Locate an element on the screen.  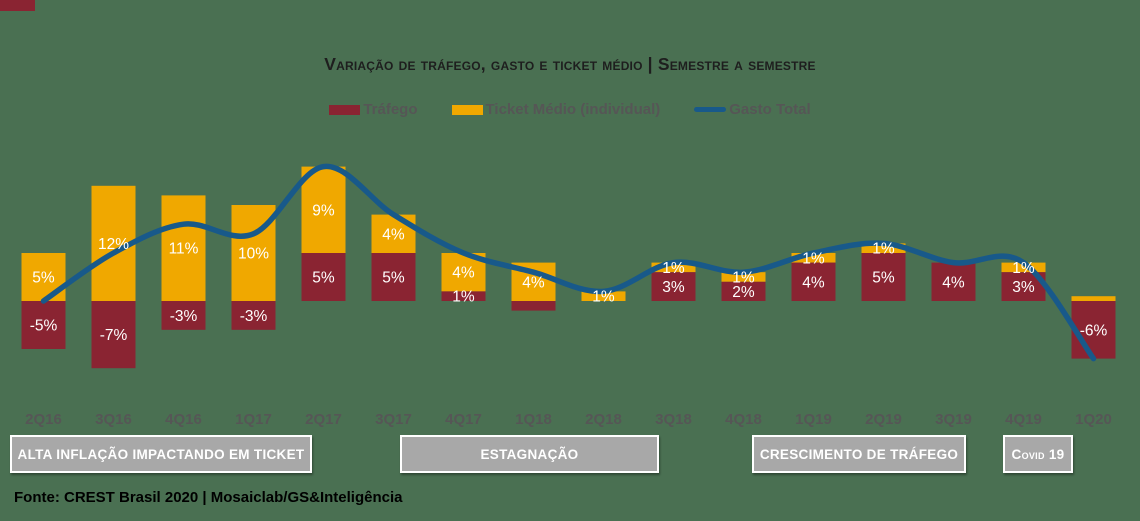
label-trafego-3Q16: -7% is located at coordinates (114, 335).